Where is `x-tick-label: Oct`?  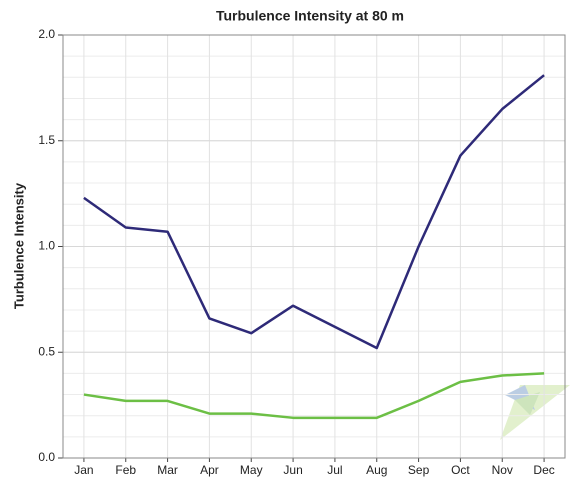
x-tick-label: Oct is located at coordinates (460, 470).